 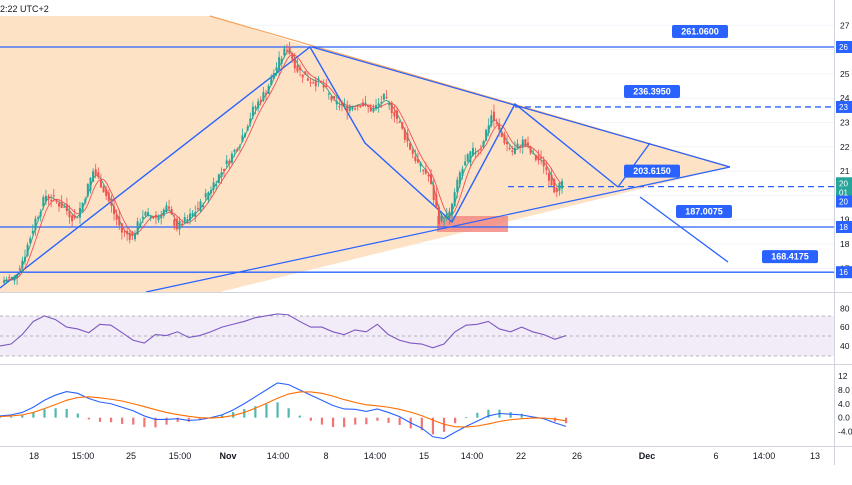 What do you see at coordinates (24, 9) in the screenshot?
I see `utc-clock: 2:22 UTC+2` at bounding box center [24, 9].